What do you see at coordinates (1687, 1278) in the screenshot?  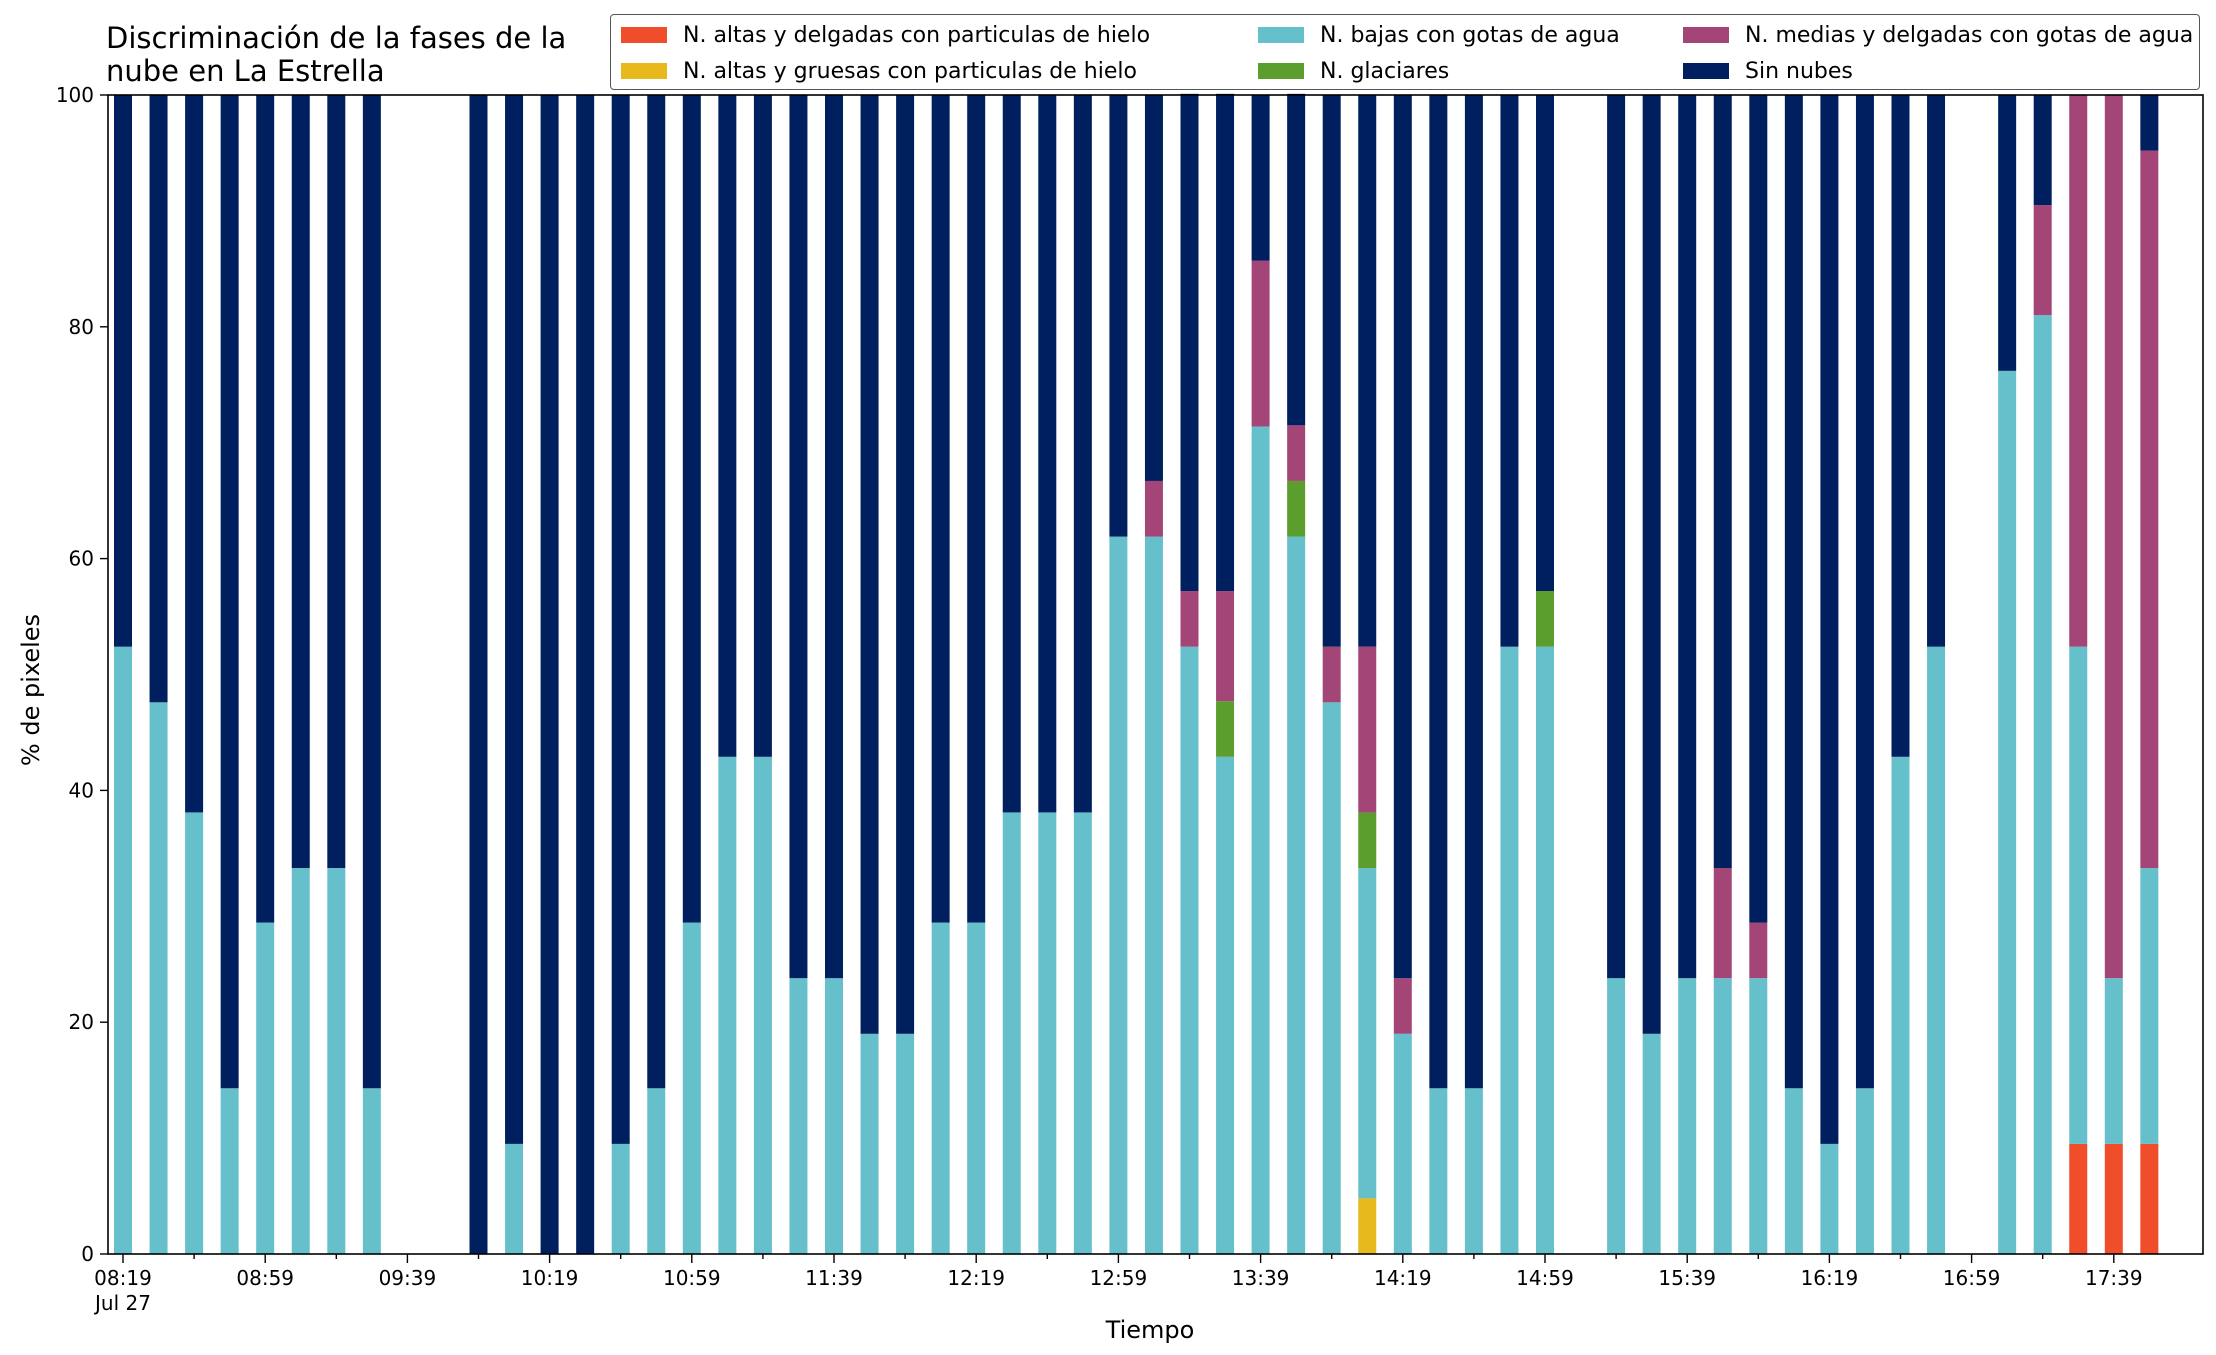 I see `x-tick-label: 15:39` at bounding box center [1687, 1278].